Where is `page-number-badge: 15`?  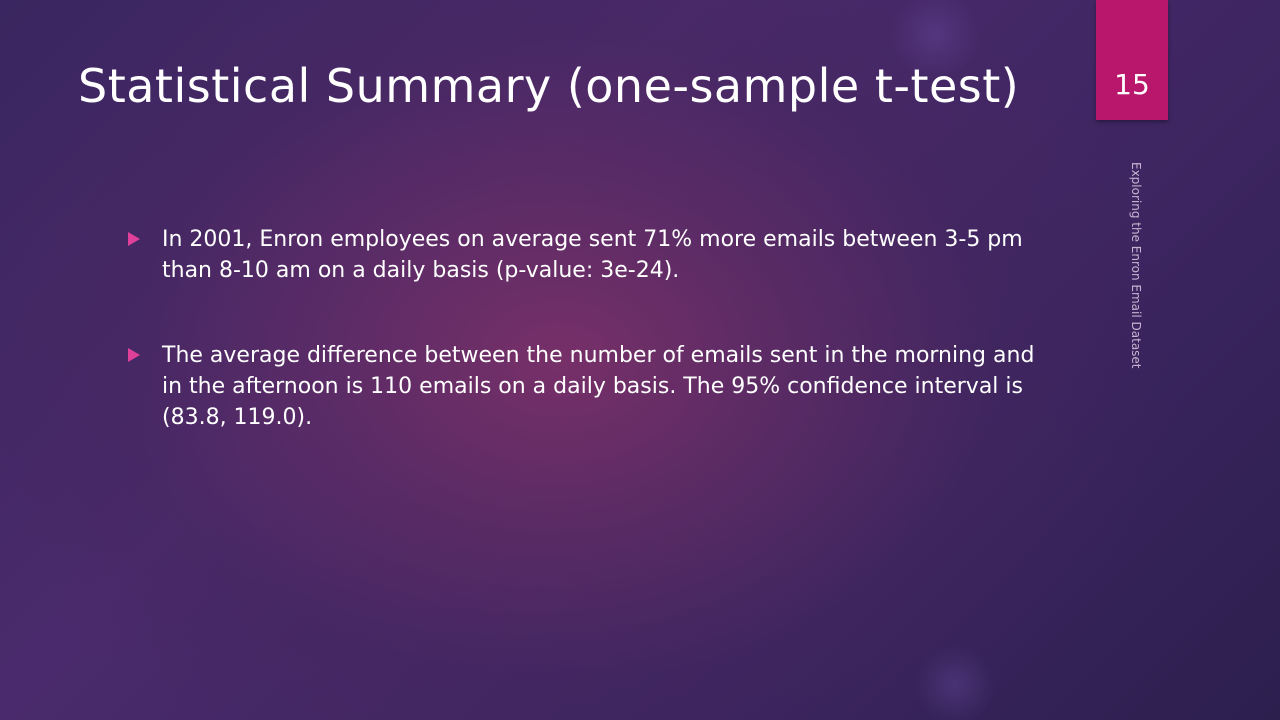 page-number-badge: 15 is located at coordinates (1132, 60).